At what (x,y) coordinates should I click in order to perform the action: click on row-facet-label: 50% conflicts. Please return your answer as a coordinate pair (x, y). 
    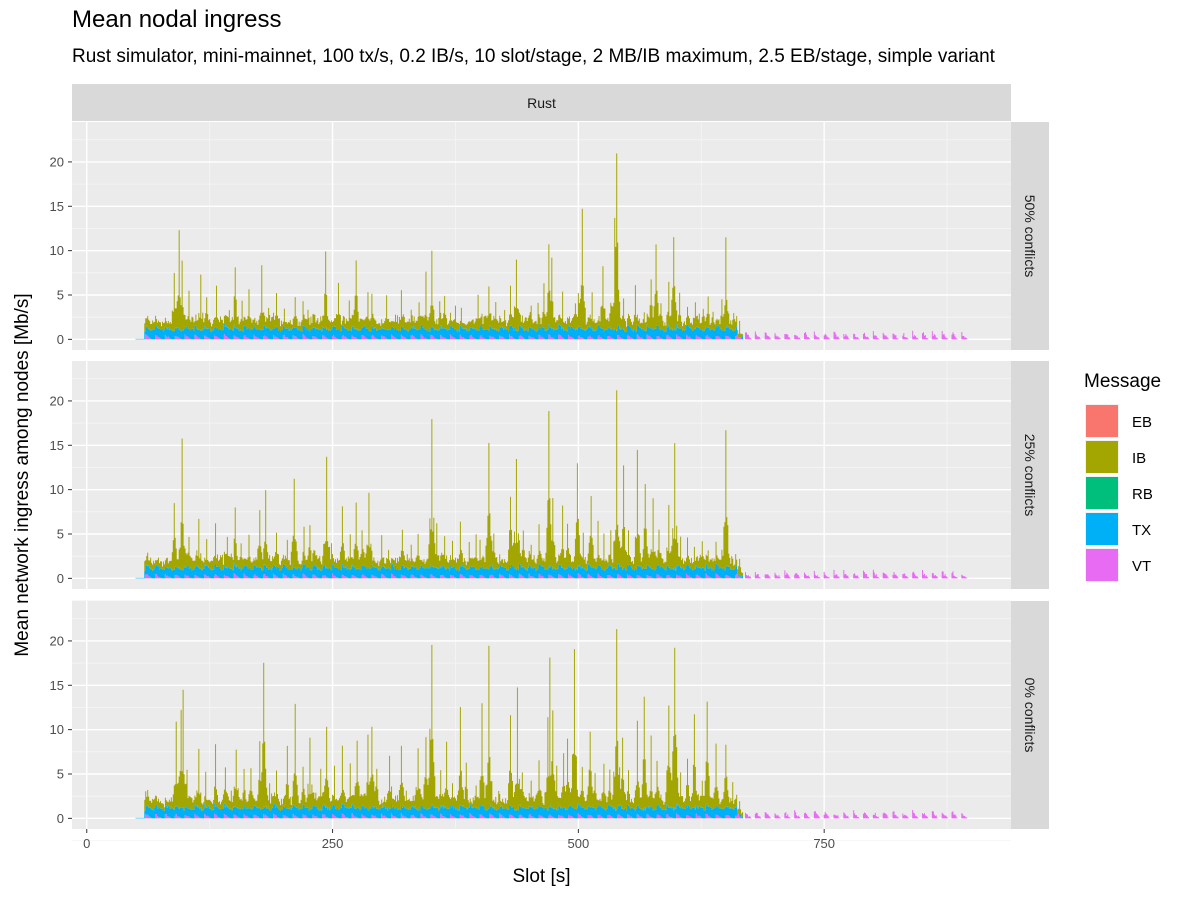
    Looking at the image, I should click on (1030, 236).